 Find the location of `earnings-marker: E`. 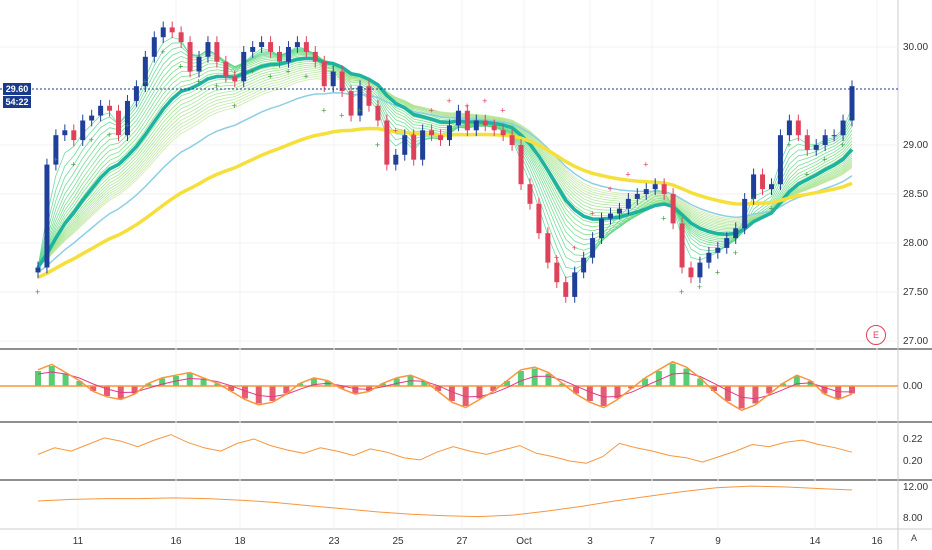

earnings-marker: E is located at coordinates (876, 335).